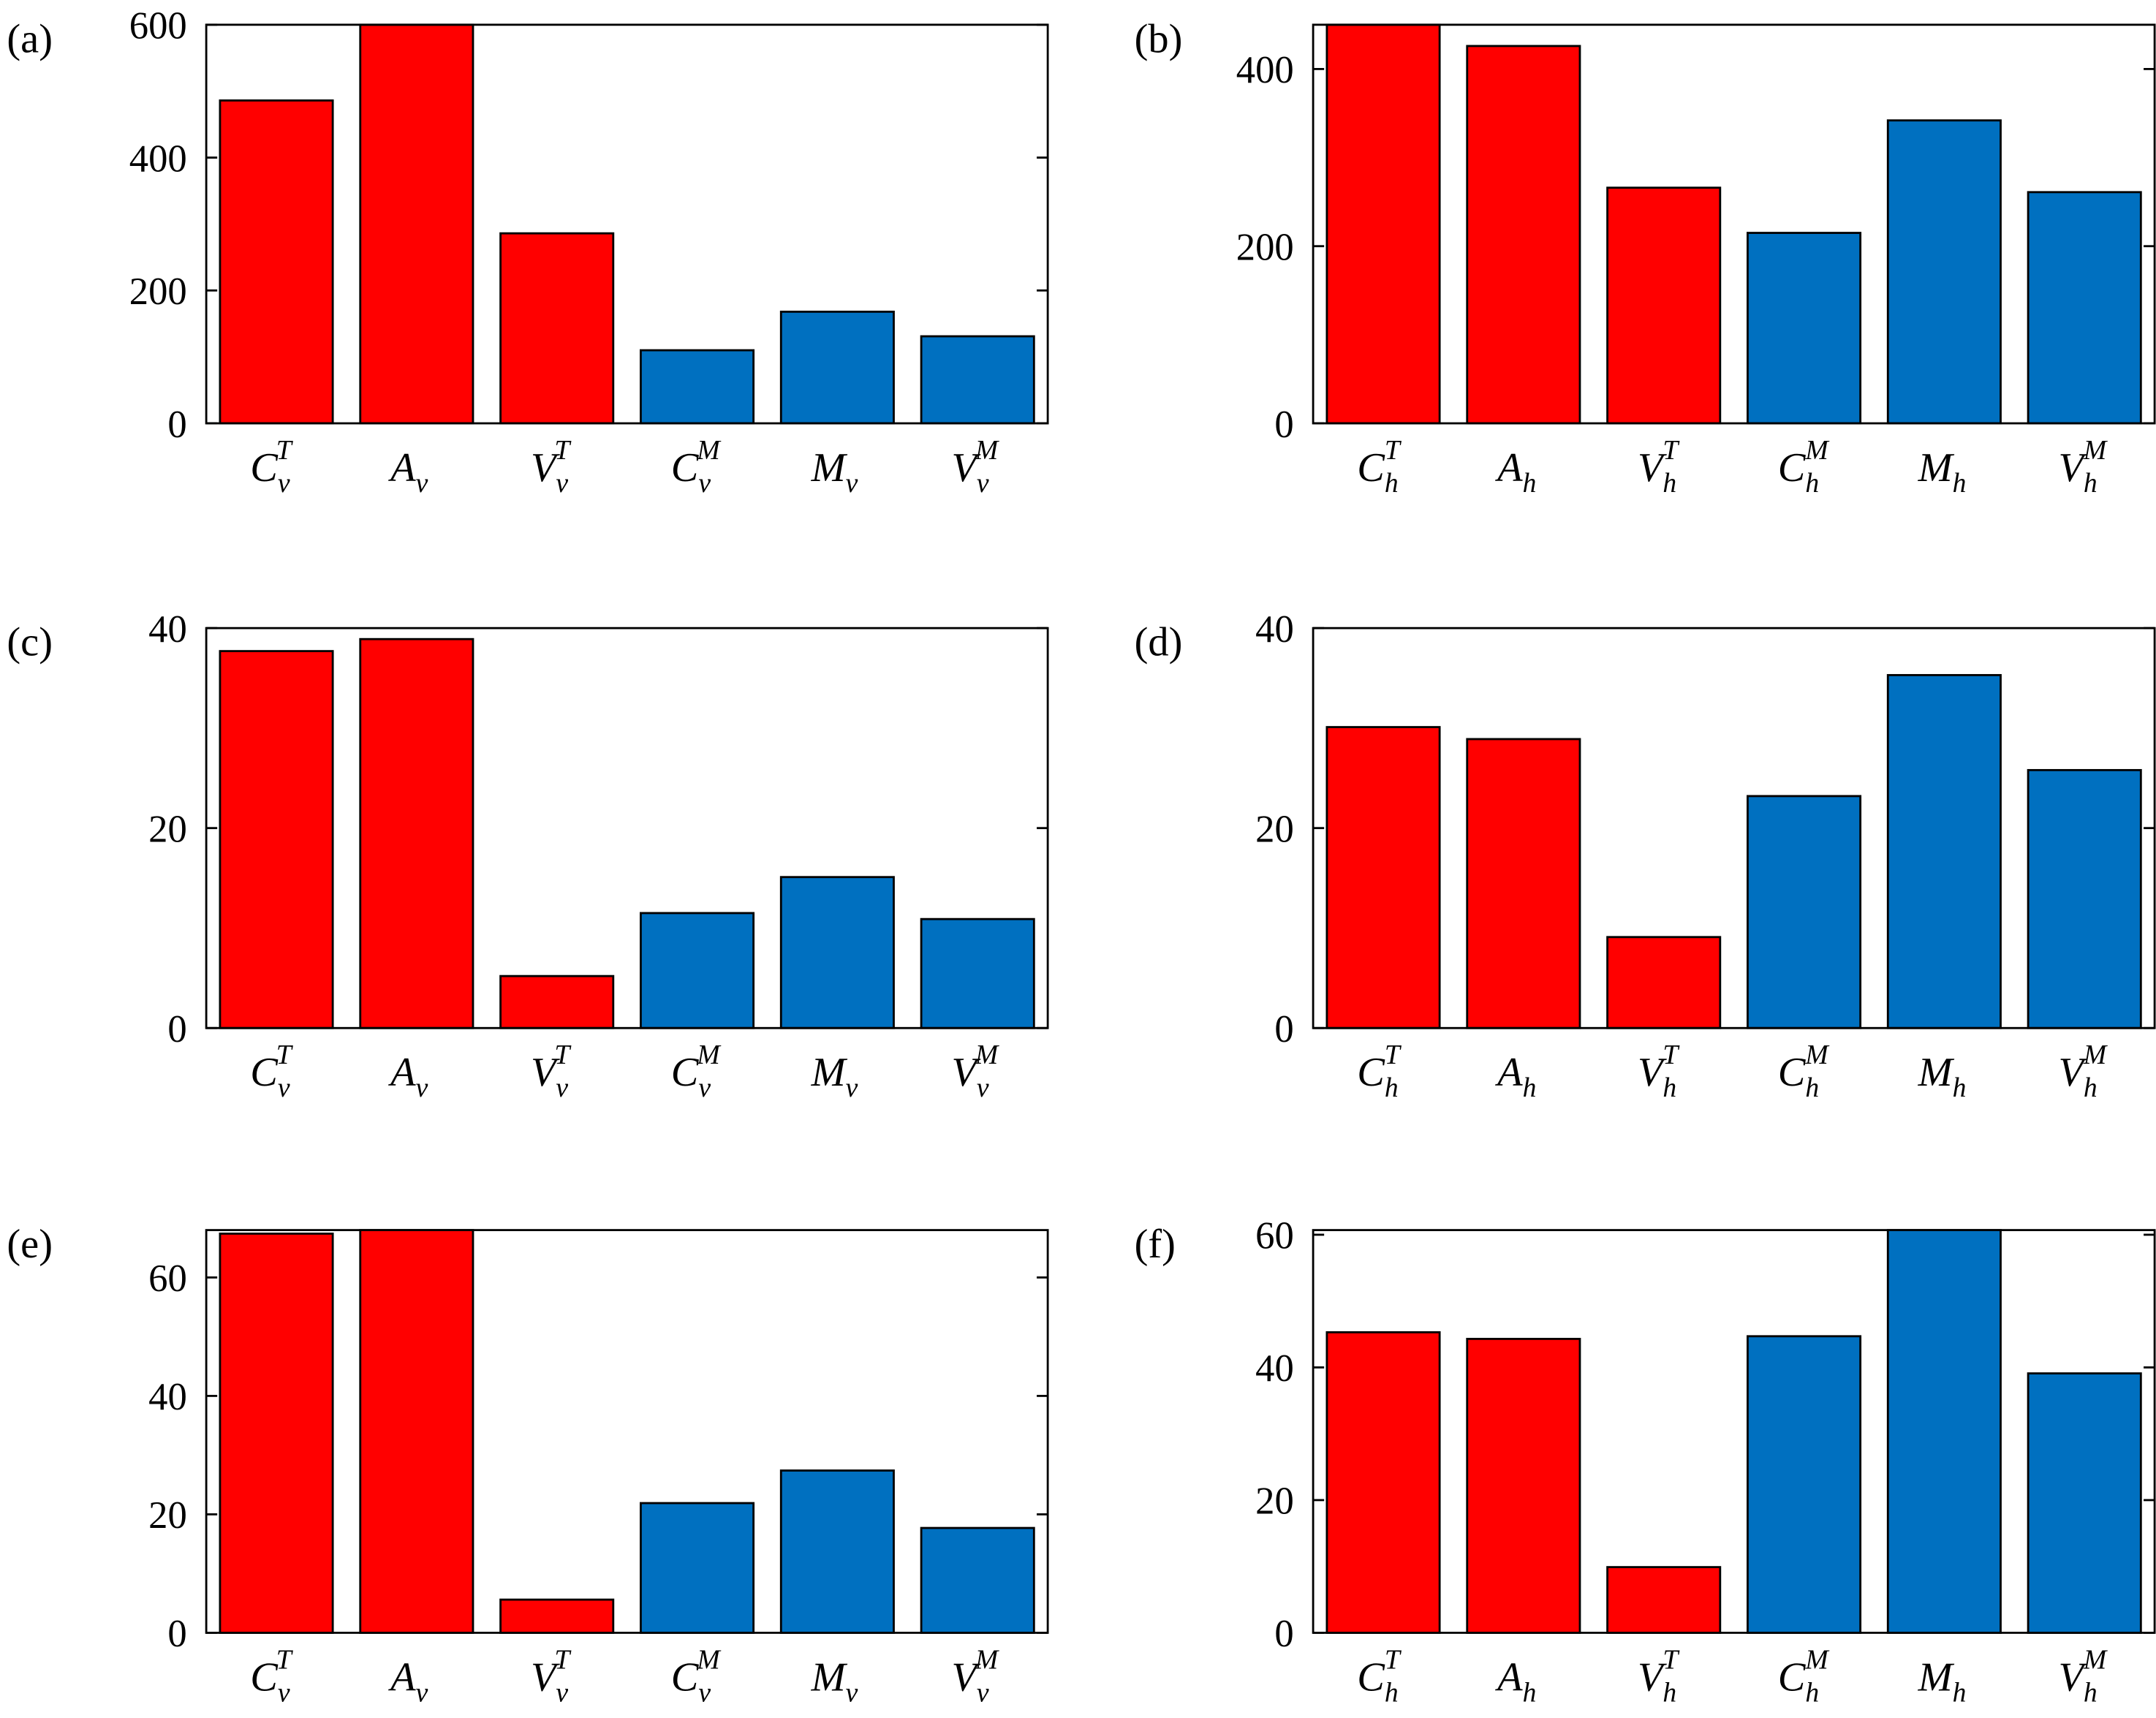 The image size is (2156, 1718). I want to click on panel-e: (e) CvT Av VvT CvM Mv VvM 0 20 40 60, so click(528, 1465).